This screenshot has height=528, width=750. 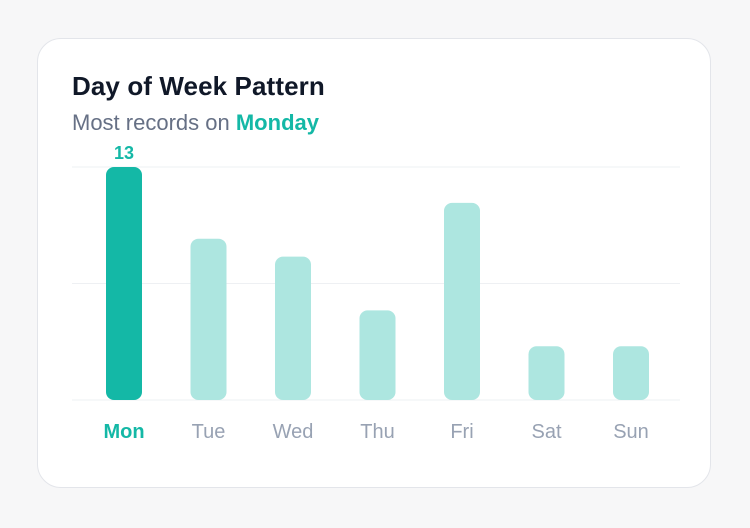 I want to click on tick-label-tue: Tue, so click(x=209, y=432).